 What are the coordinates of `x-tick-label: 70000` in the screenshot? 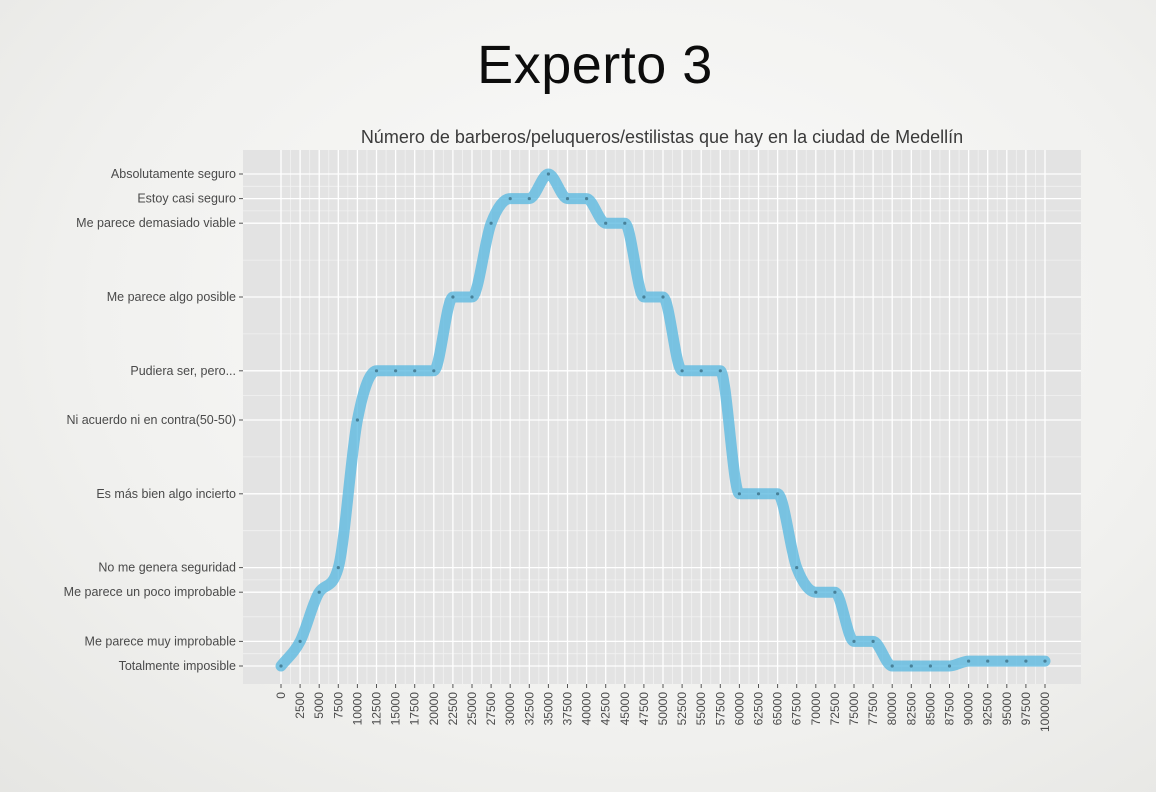 It's located at (816, 709).